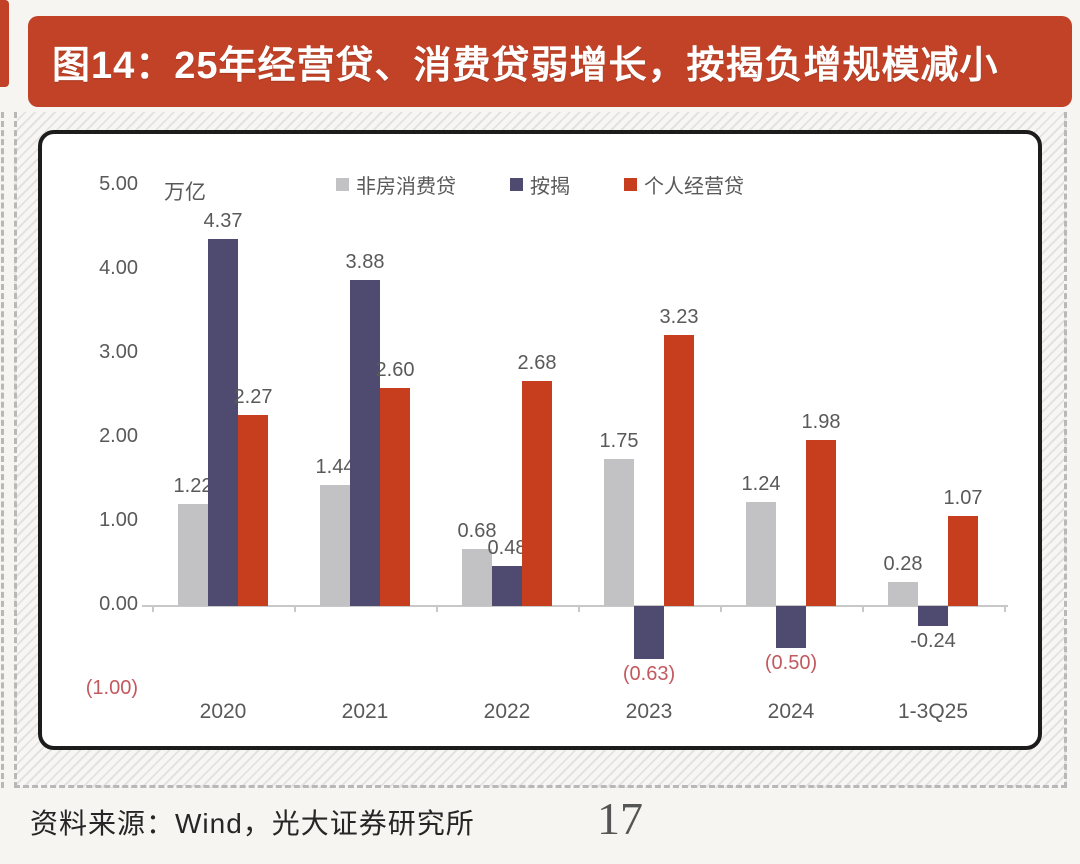 This screenshot has height=864, width=1080. I want to click on bar-value-label: (0.50), so click(791, 663).